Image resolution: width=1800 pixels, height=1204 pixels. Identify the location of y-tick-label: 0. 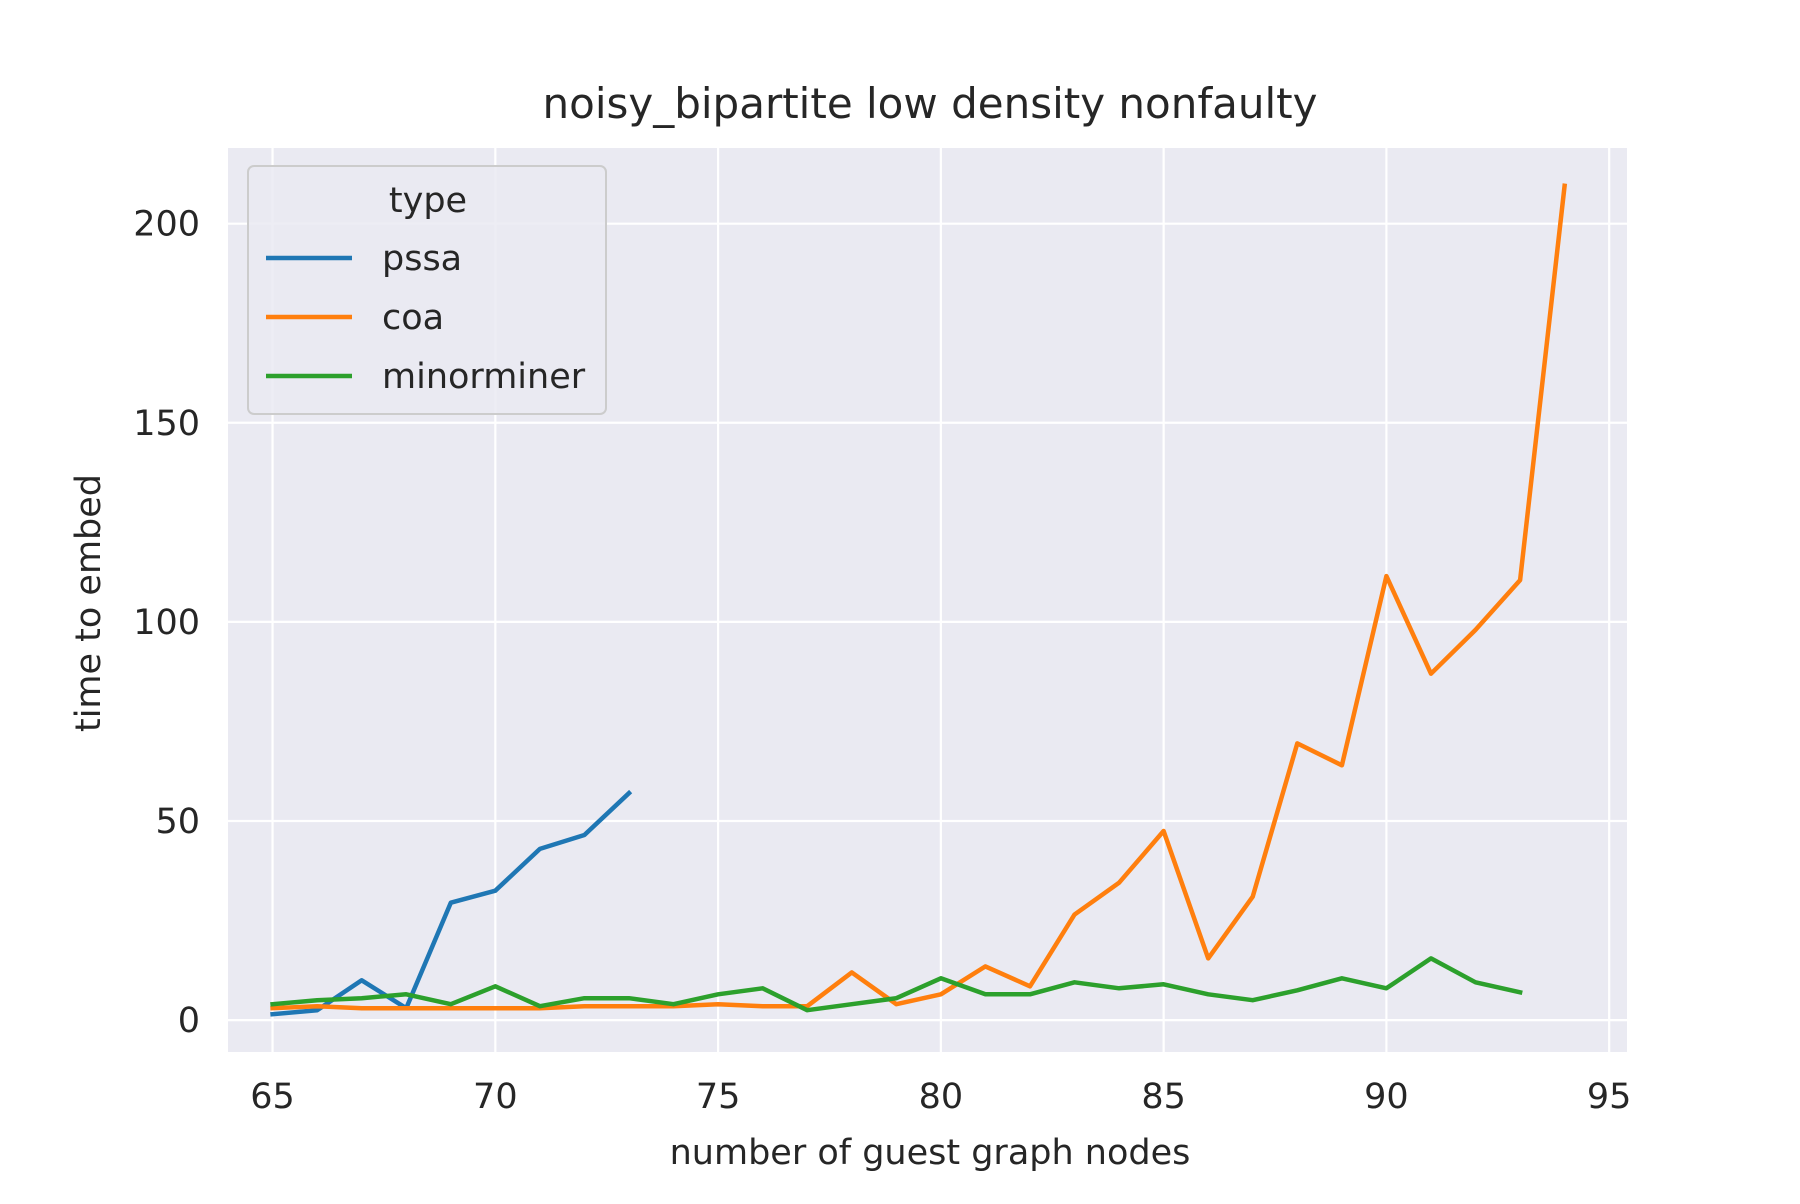
(189, 1021).